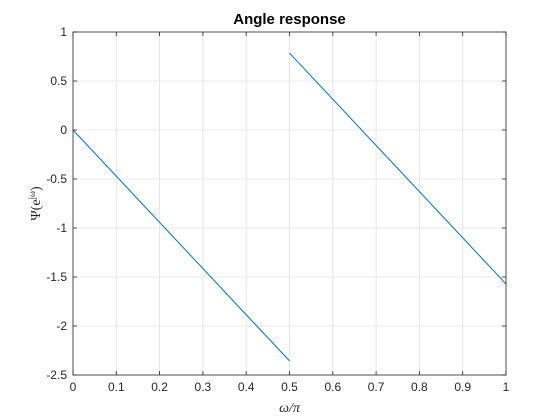  I want to click on y-tick-labels: 1 0.5 0 -0.5 -1 -1.5 -2 -2.5, so click(56, 203).